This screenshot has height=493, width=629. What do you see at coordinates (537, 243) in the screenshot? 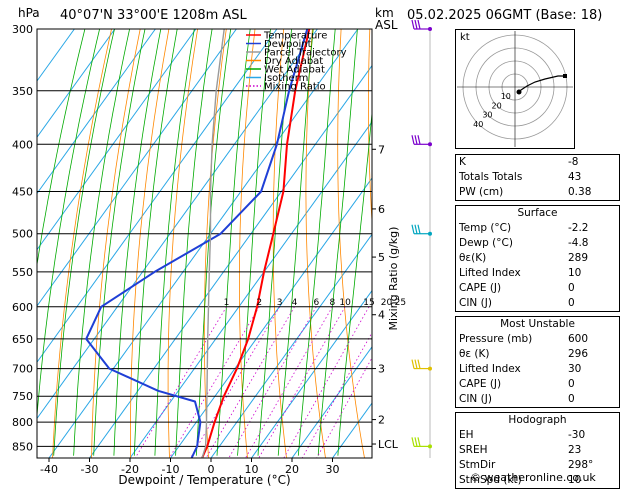
I see `index-row: Dewp (°C)-4.8` at bounding box center [537, 243].